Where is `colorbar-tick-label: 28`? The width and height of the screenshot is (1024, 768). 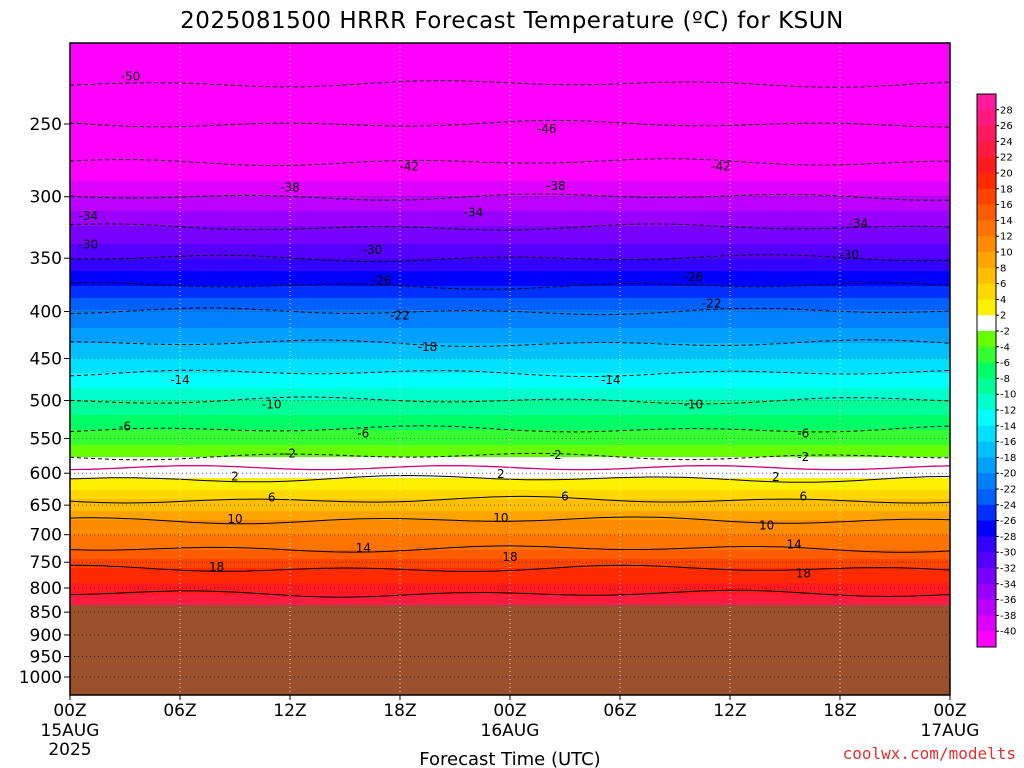 colorbar-tick-label: 28 is located at coordinates (1006, 110).